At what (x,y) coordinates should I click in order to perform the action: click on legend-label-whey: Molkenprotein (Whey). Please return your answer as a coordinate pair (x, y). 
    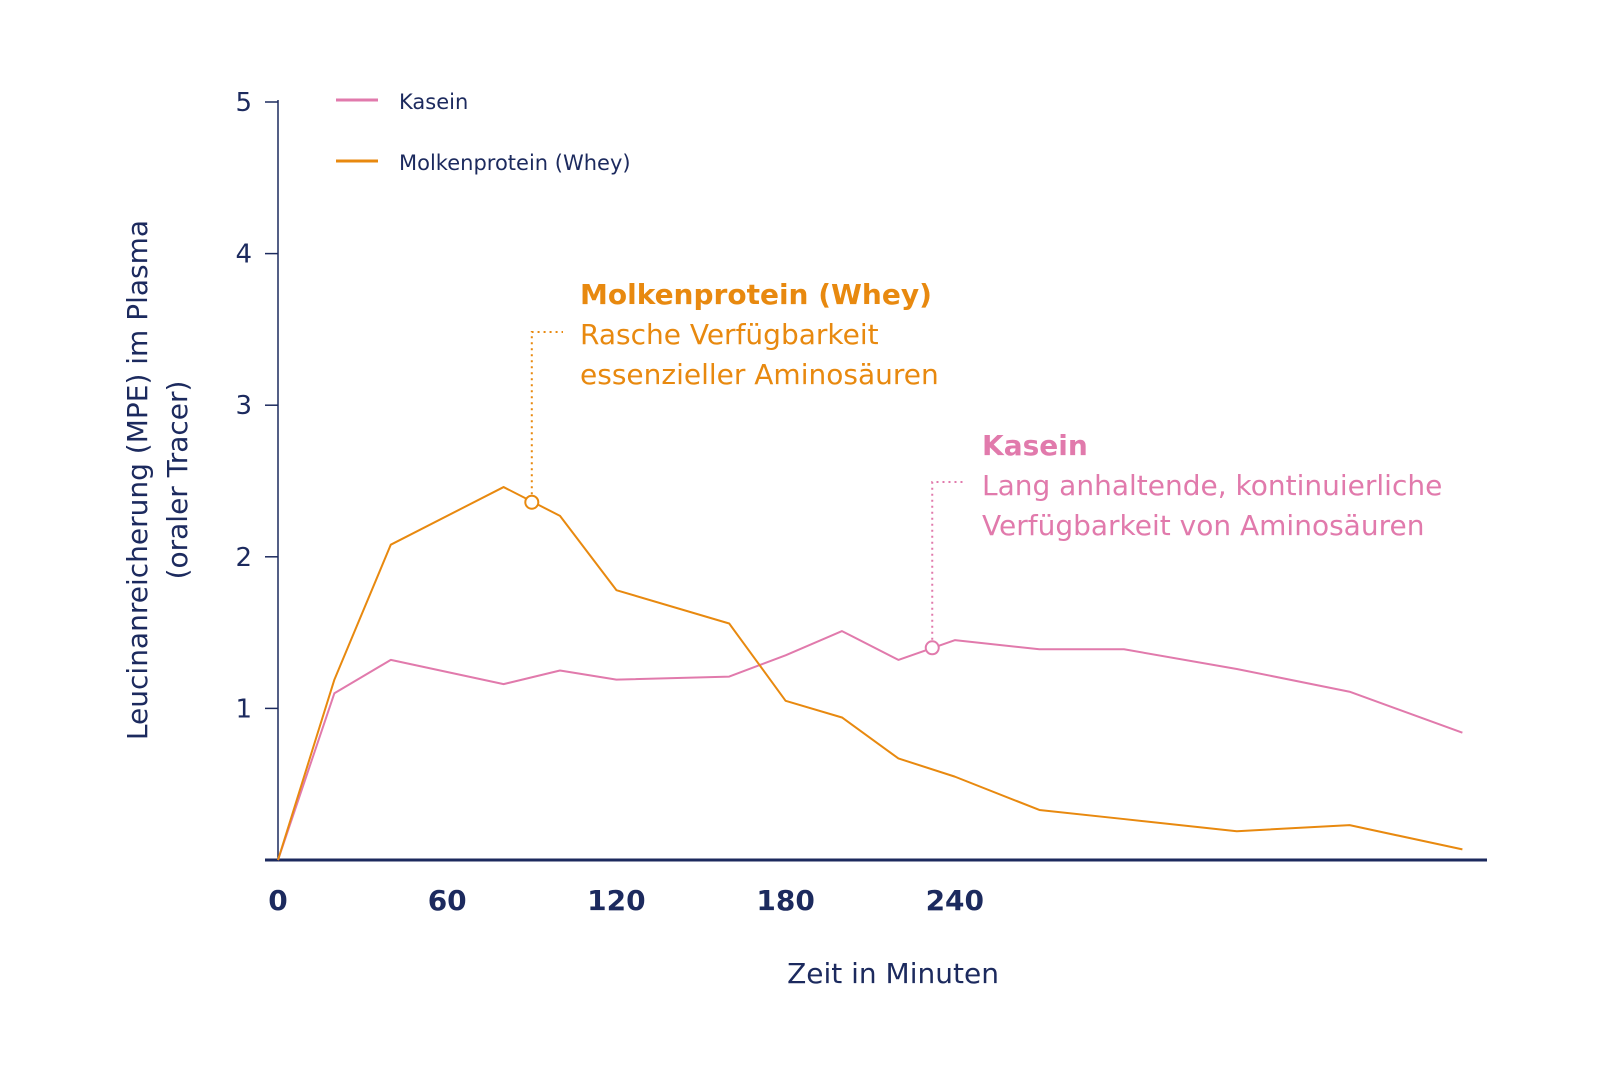
    Looking at the image, I should click on (515, 163).